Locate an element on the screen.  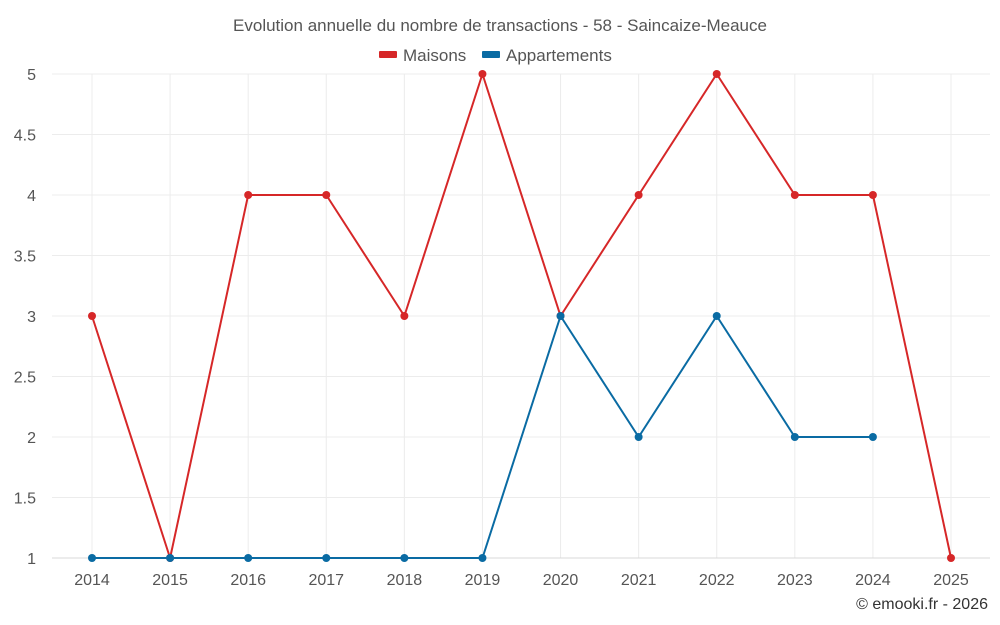
x-tick-label: 2020 is located at coordinates (561, 580).